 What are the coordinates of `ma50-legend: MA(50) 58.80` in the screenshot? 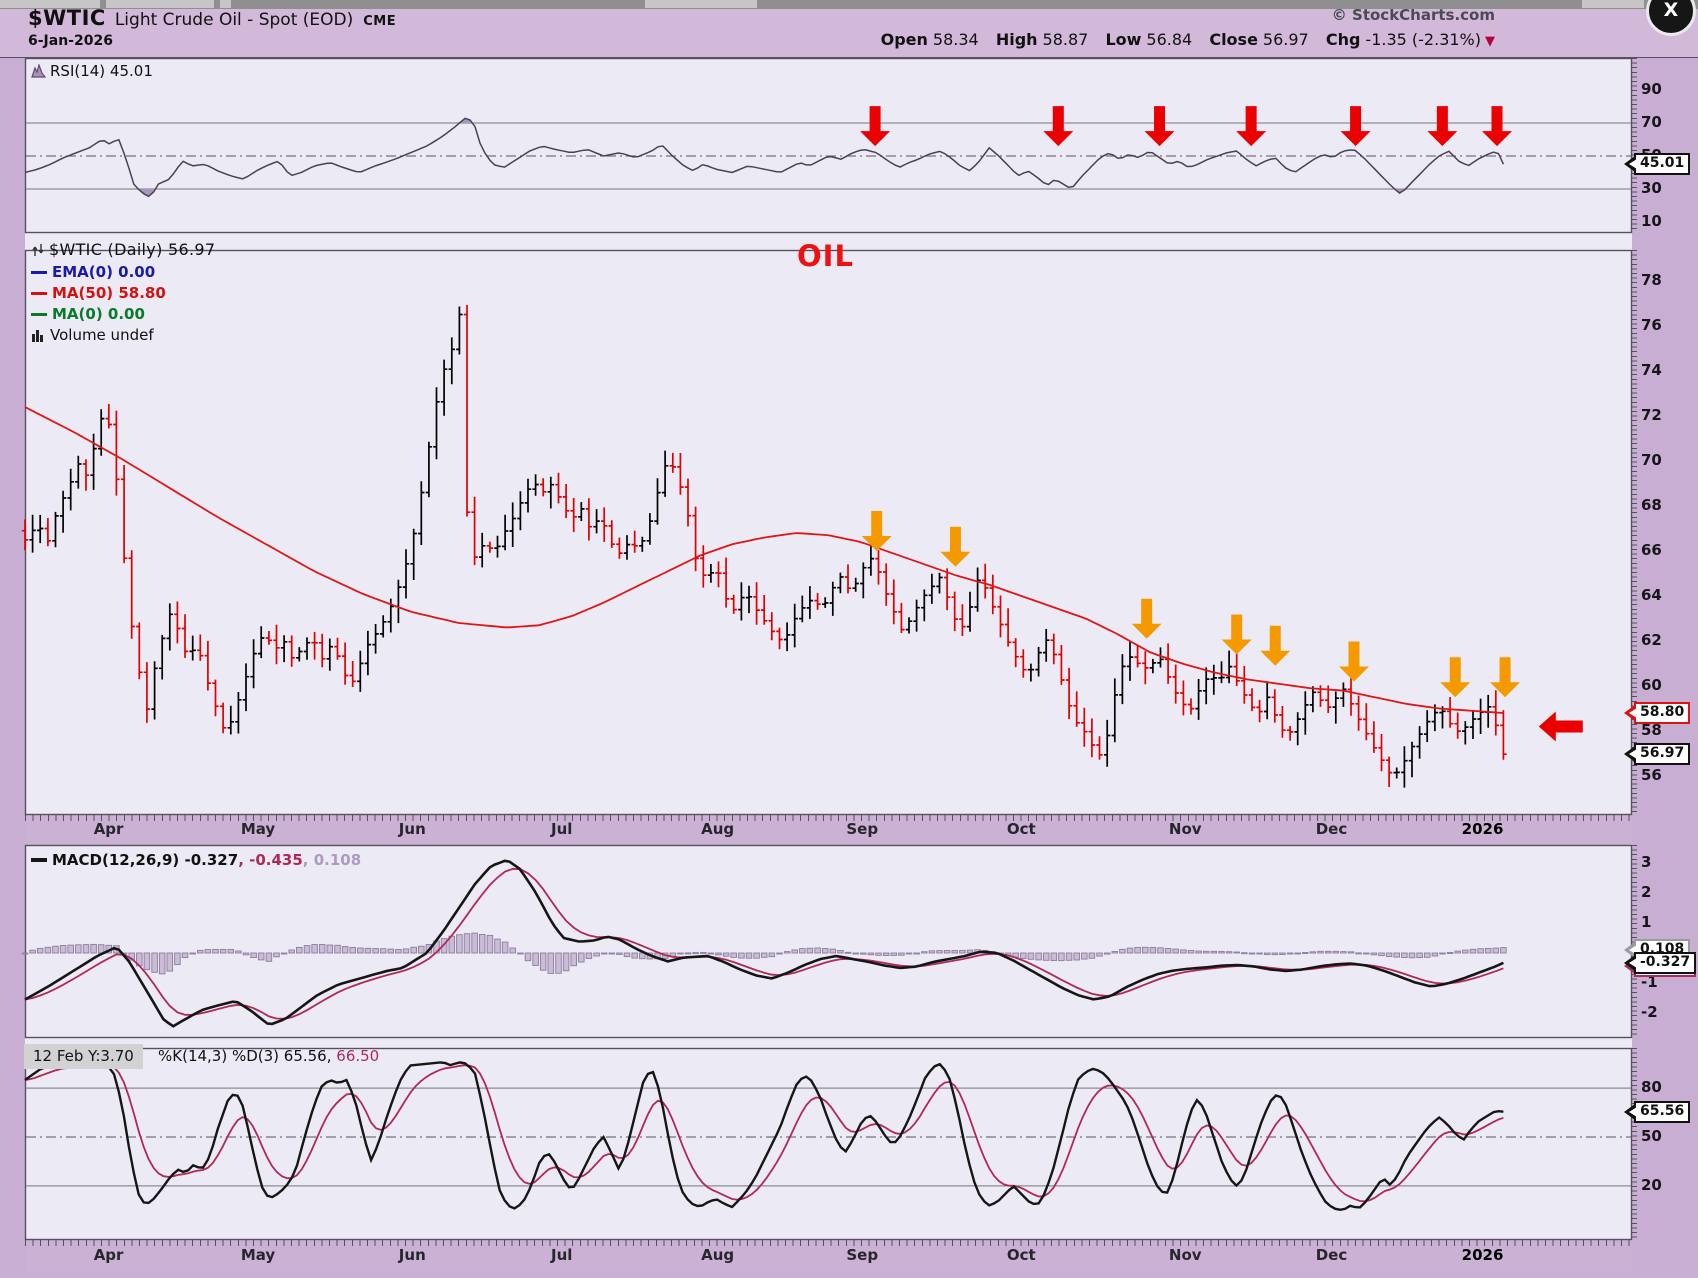 It's located at (98, 293).